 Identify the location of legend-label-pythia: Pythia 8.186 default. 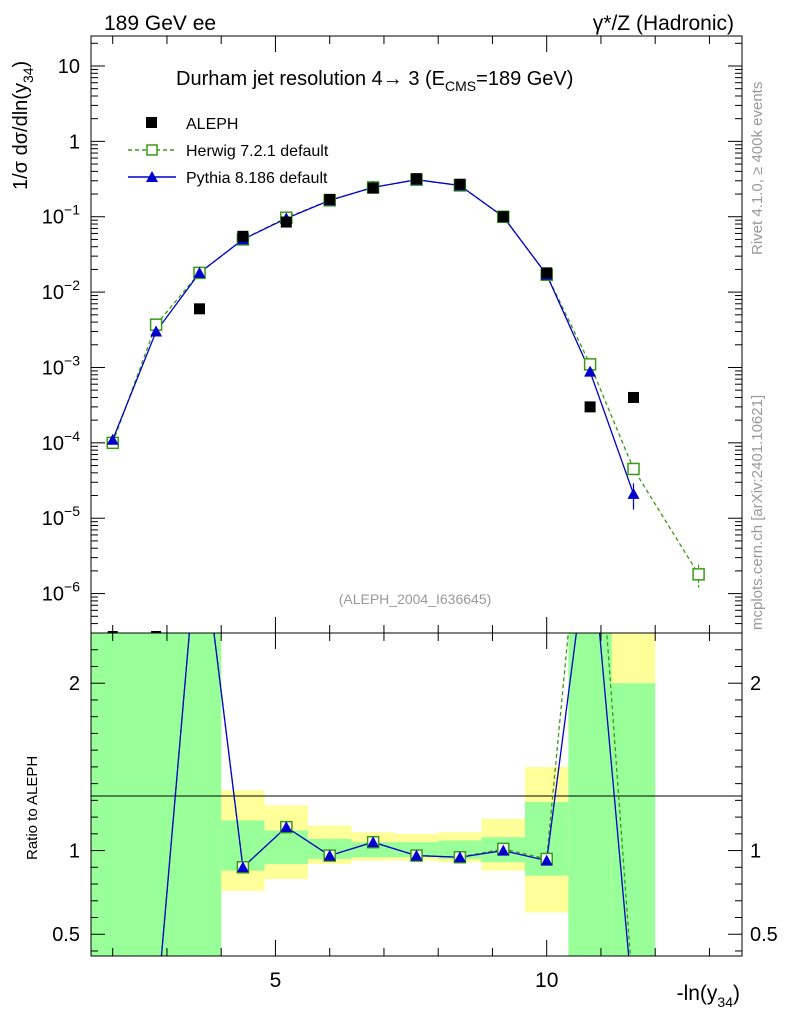
(257, 178).